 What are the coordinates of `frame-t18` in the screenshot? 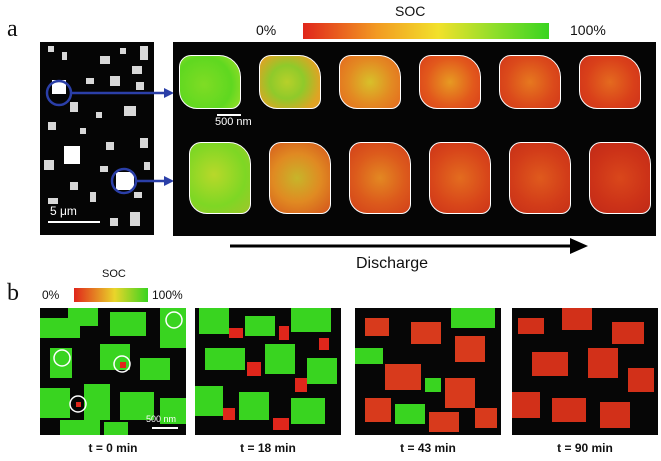 It's located at (268, 371).